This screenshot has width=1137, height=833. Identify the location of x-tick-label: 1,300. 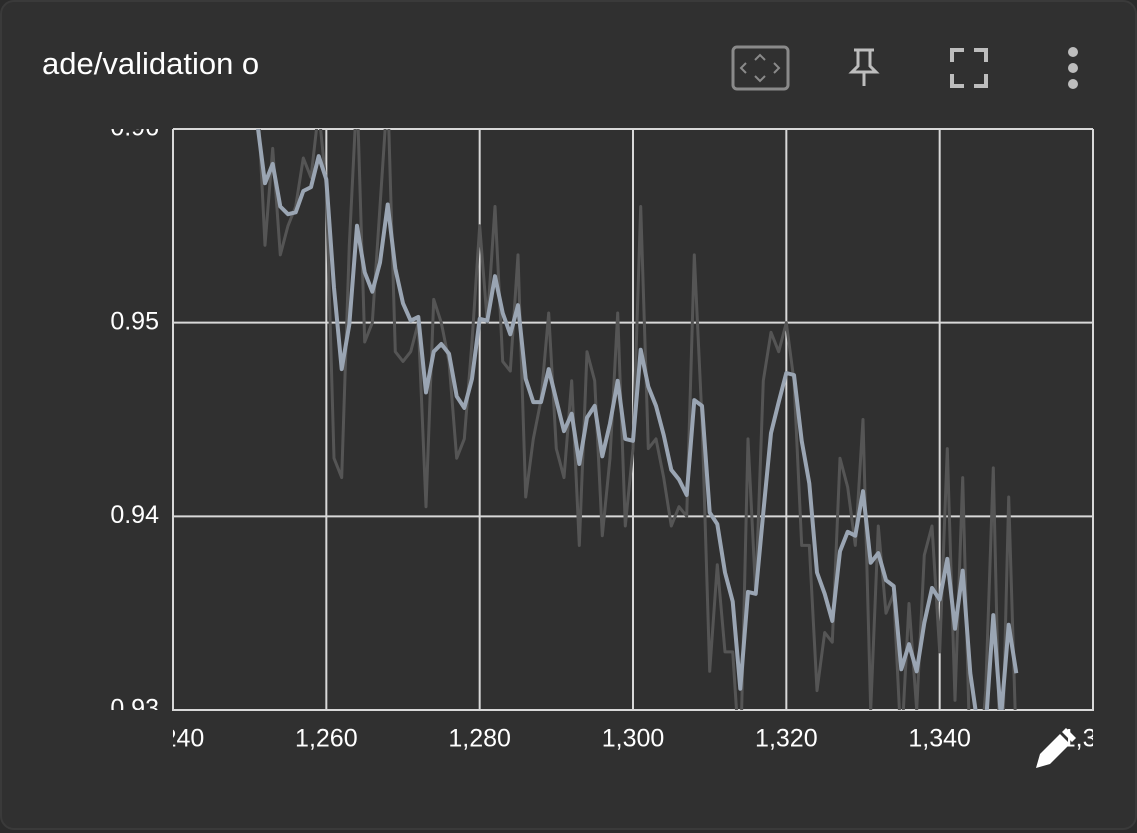
(633, 739).